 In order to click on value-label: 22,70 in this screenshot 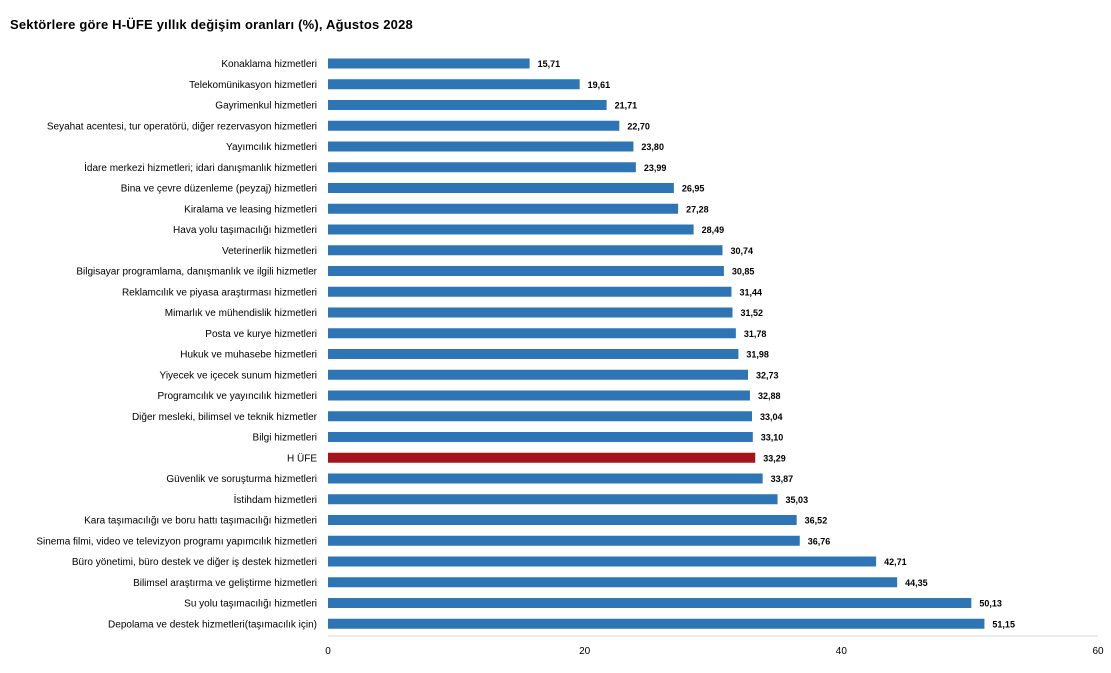, I will do `click(638, 126)`.